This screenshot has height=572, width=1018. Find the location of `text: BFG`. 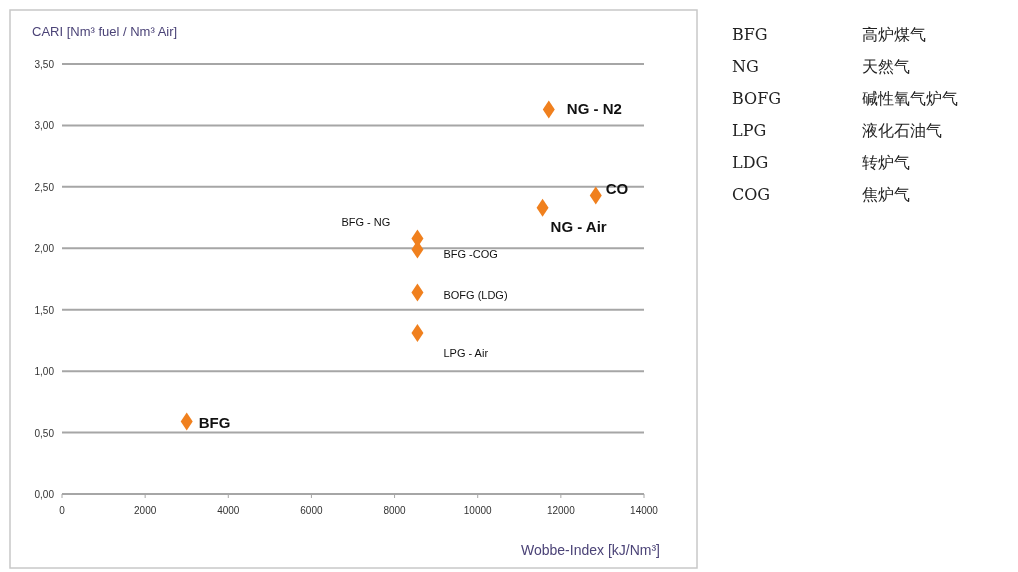

text: BFG is located at coordinates (750, 34).